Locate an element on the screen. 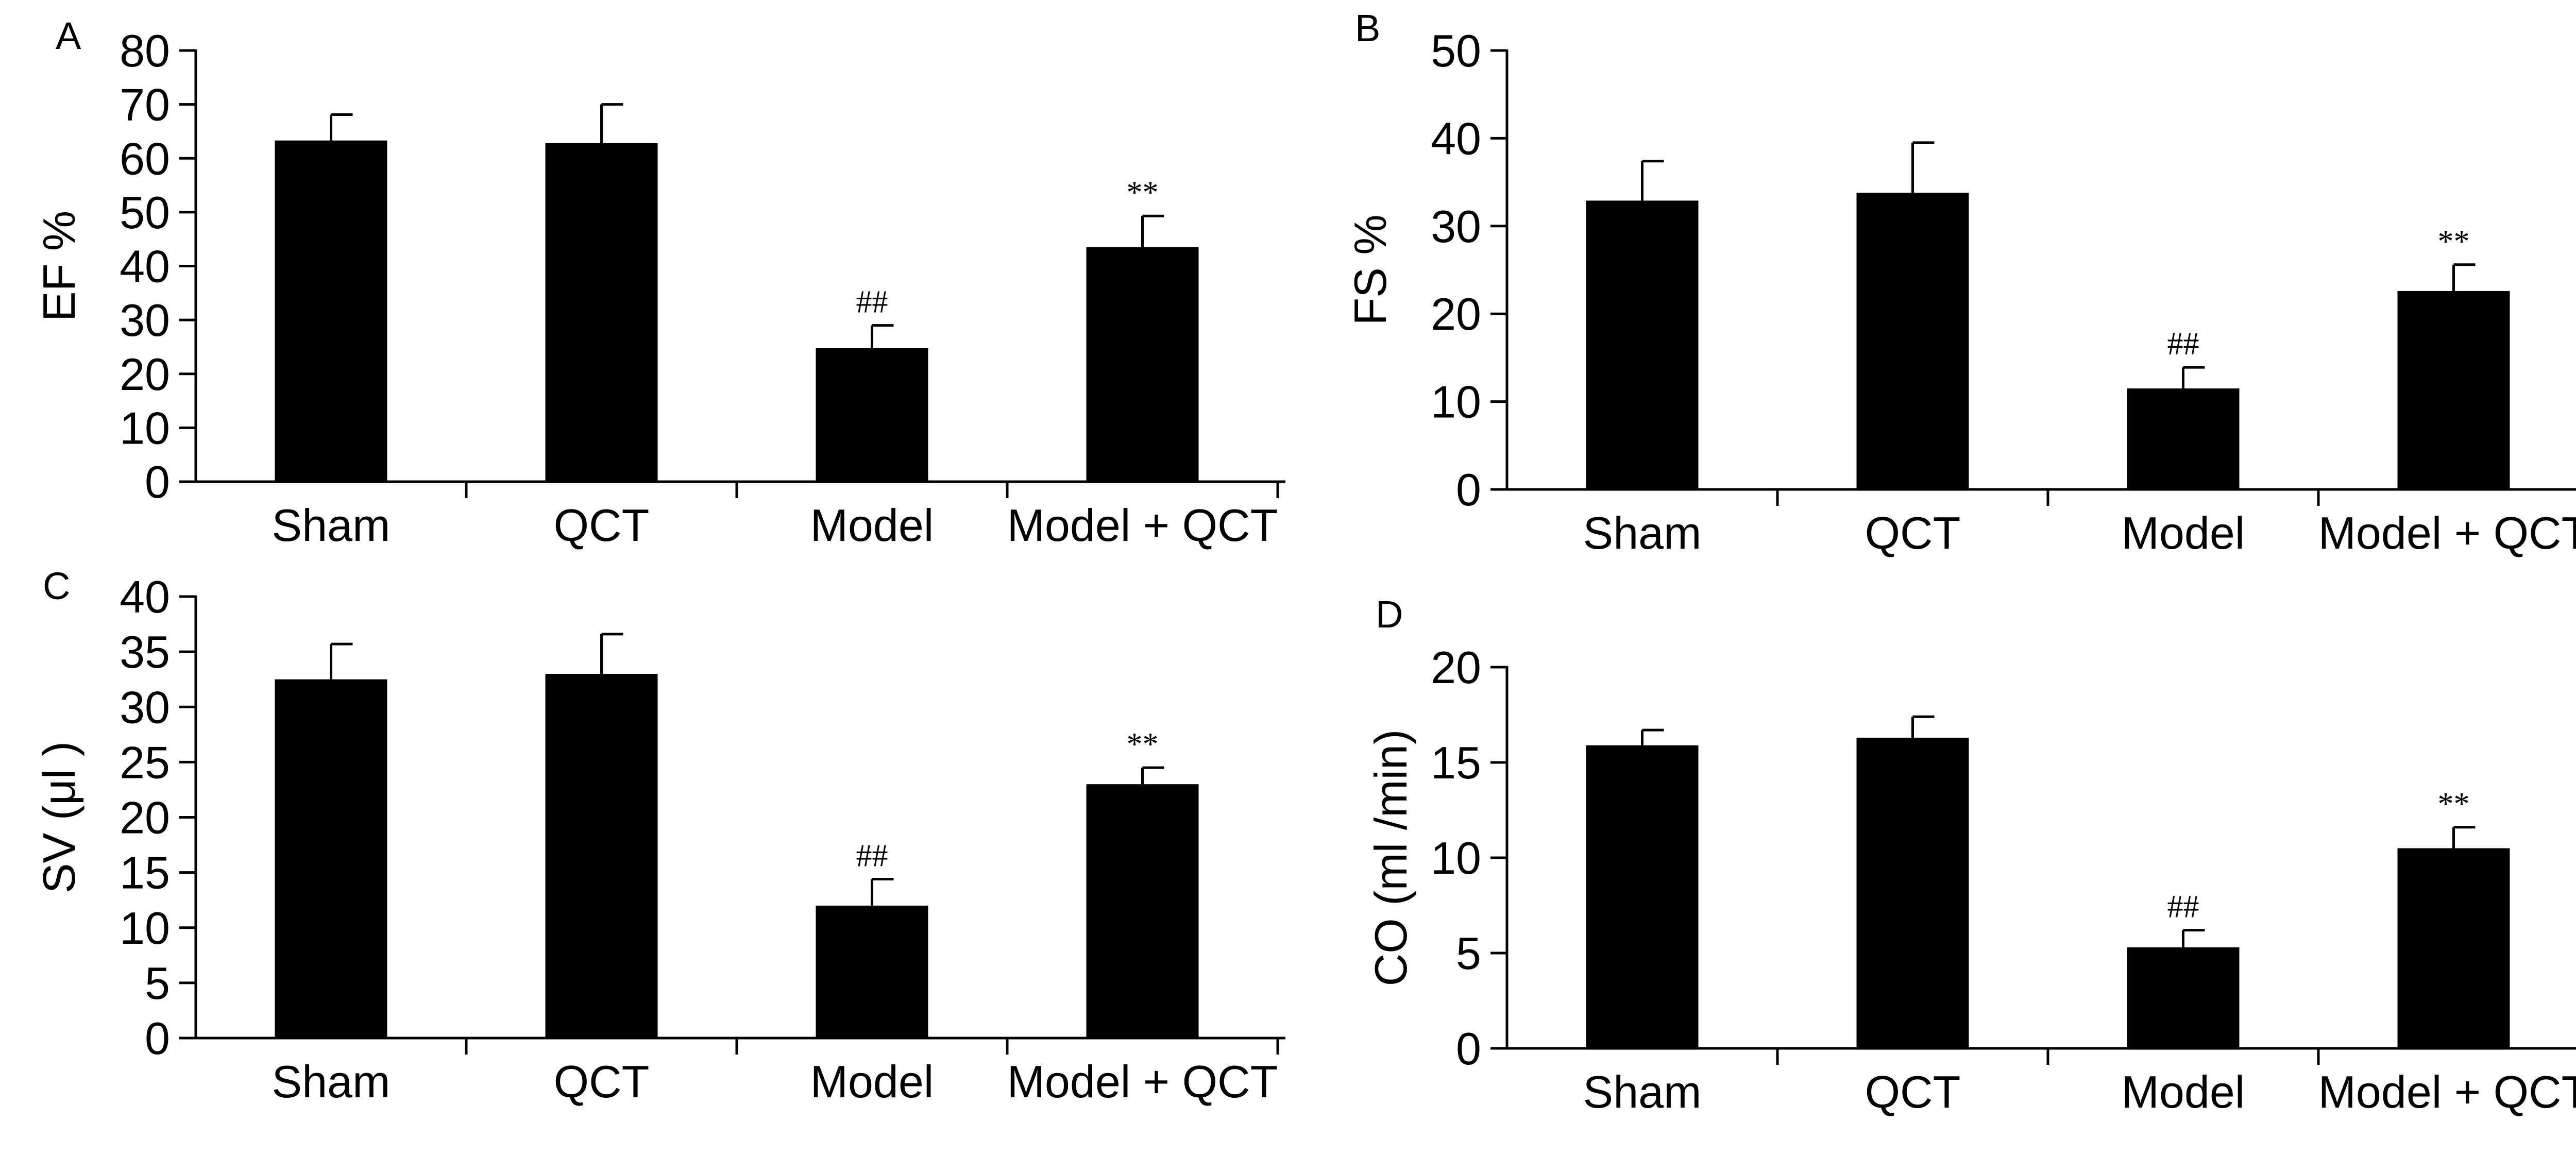 The width and height of the screenshot is (2576, 1155). y-axis-title: FS % is located at coordinates (1370, 269).